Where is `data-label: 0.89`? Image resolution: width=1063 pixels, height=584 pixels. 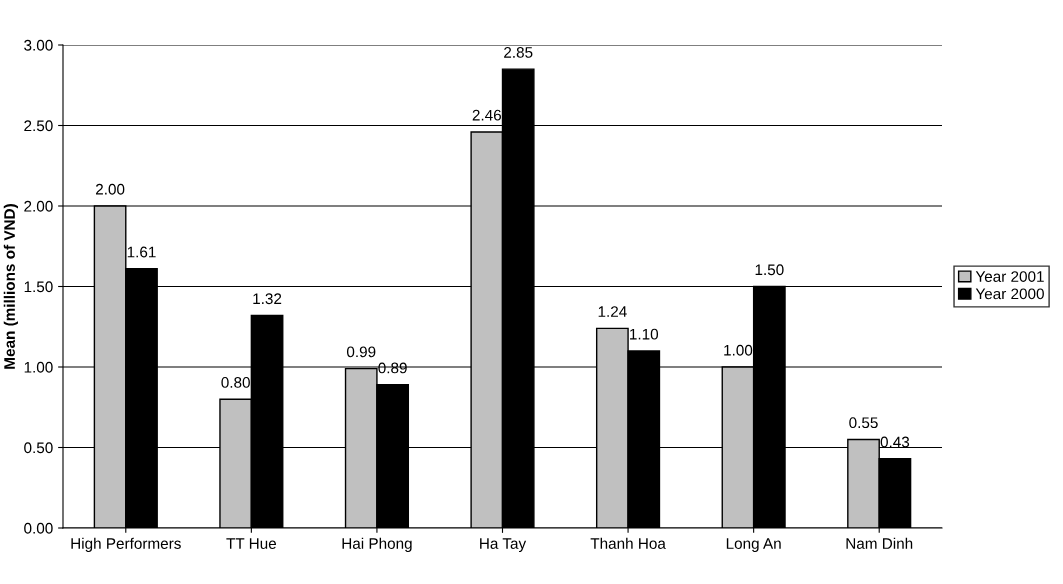 data-label: 0.89 is located at coordinates (392, 368).